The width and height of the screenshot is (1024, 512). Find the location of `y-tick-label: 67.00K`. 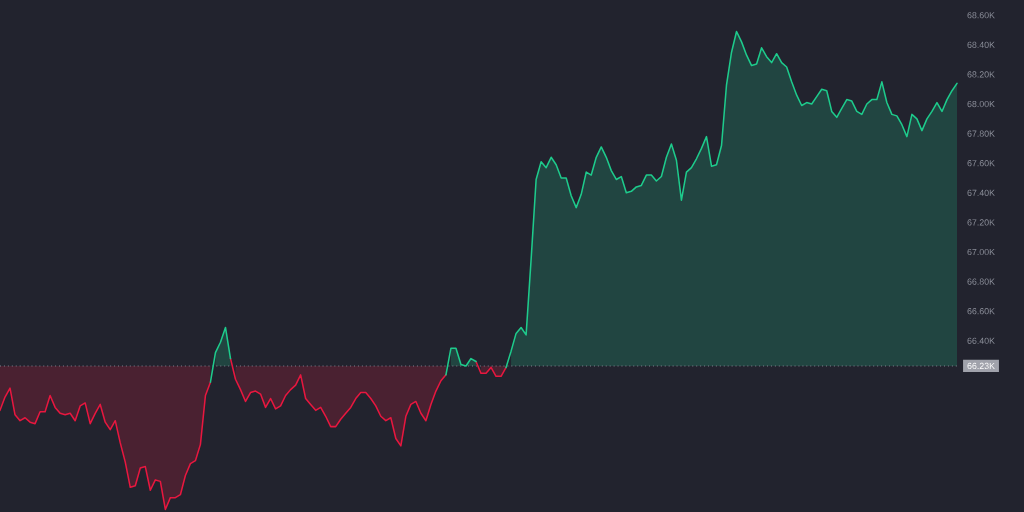

y-tick-label: 67.00K is located at coordinates (981, 252).